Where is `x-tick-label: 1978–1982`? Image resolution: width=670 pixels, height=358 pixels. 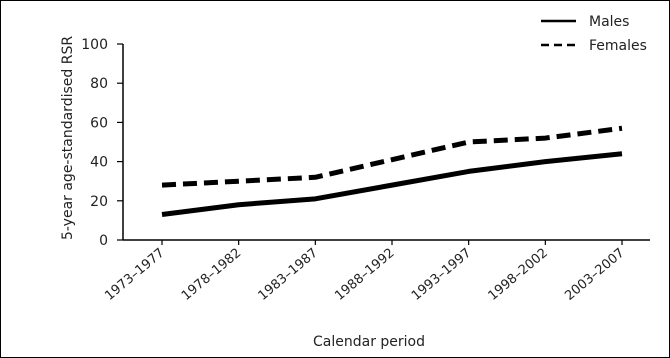
x-tick-label: 1978–1982 is located at coordinates (211, 275).